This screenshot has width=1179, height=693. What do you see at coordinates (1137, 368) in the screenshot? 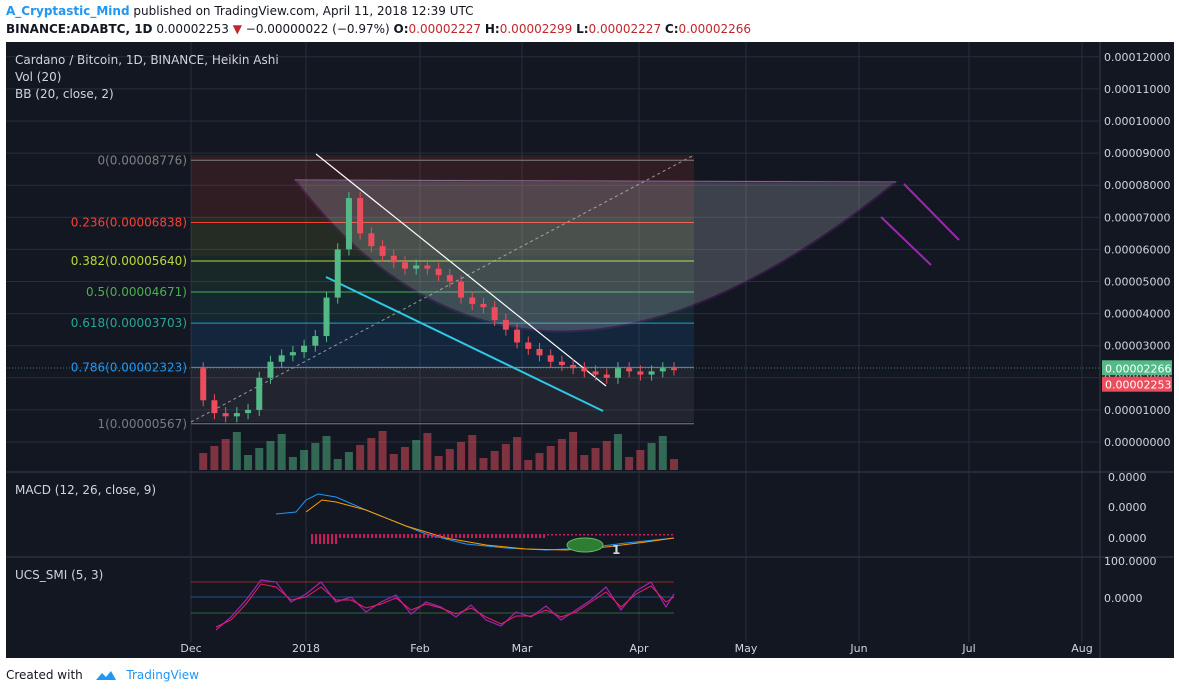
I see `price-axis-tag` at bounding box center [1137, 368].